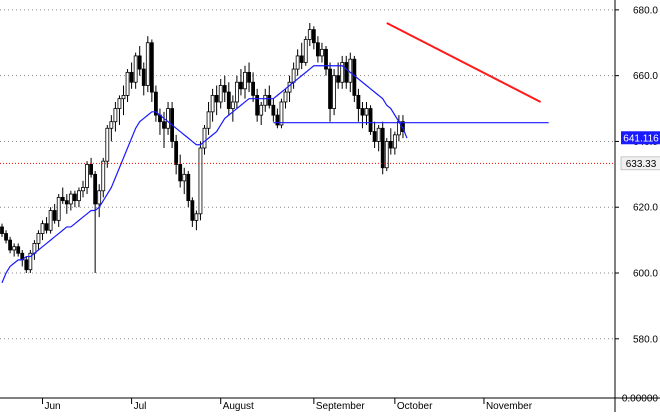 The width and height of the screenshot is (660, 417). I want to click on x-month-label: September, so click(341, 406).